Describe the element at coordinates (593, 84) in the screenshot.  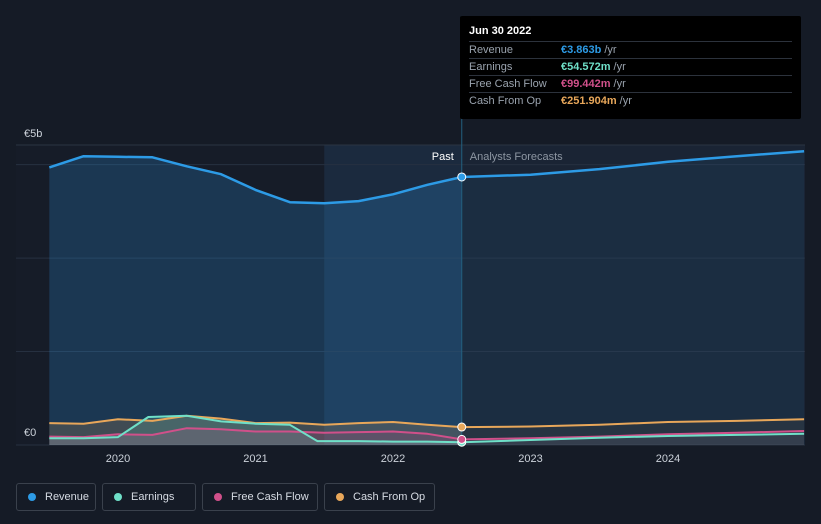
I see `tooltip-value: €99.442m/yr` at that location.